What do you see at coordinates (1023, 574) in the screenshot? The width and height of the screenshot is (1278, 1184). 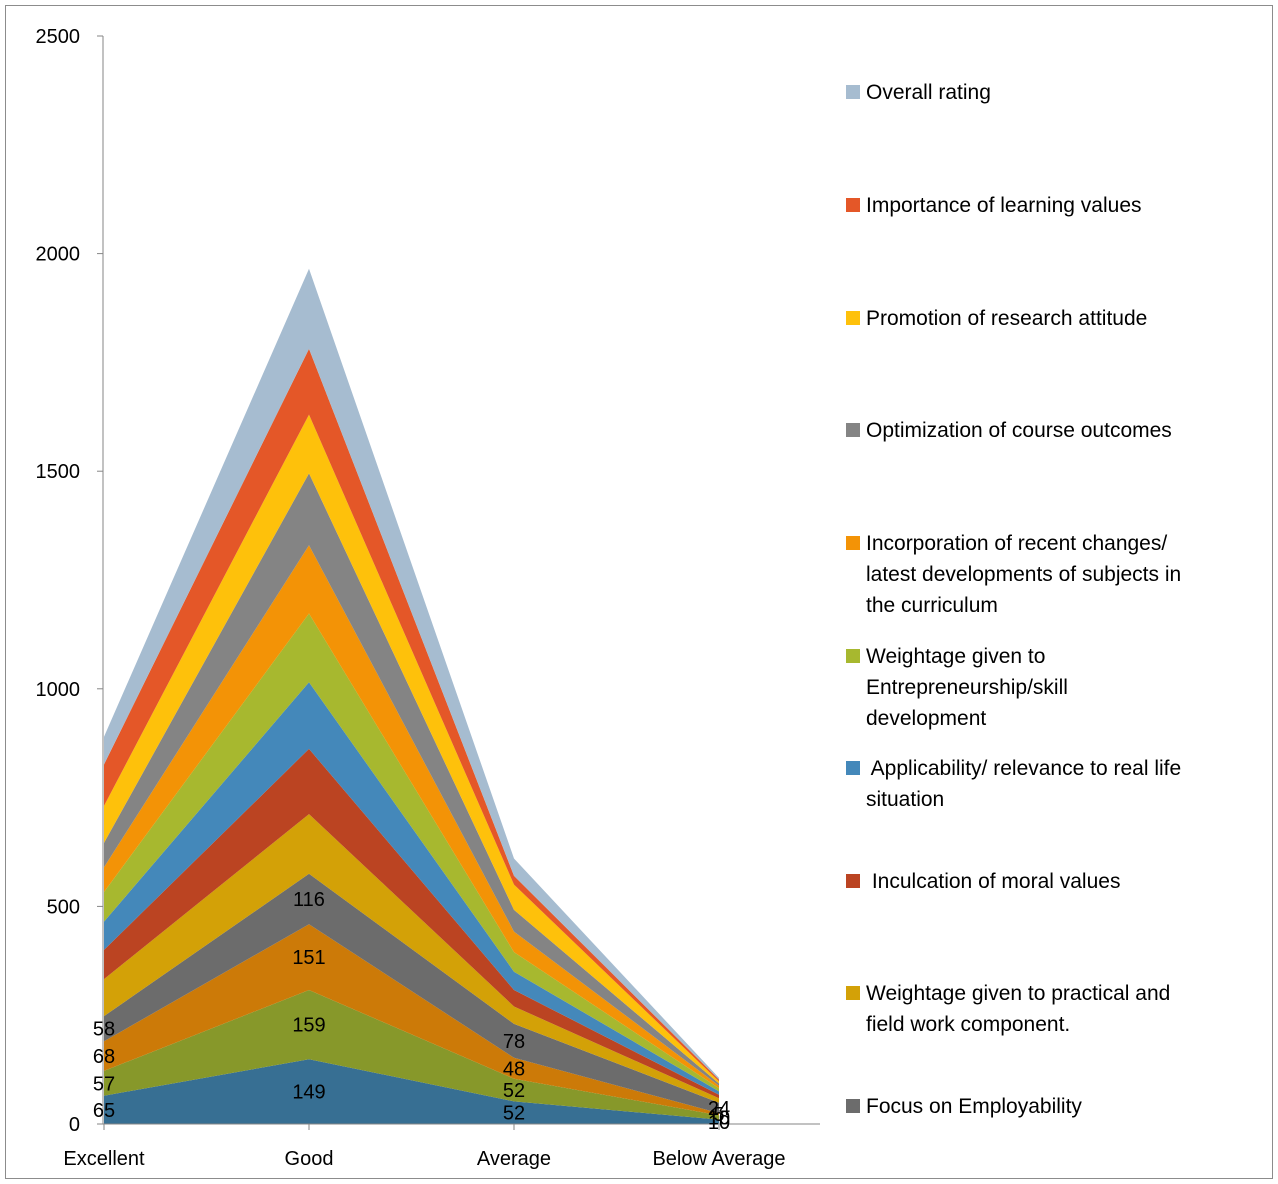 I see `legend-label: latest developments of subjects in` at bounding box center [1023, 574].